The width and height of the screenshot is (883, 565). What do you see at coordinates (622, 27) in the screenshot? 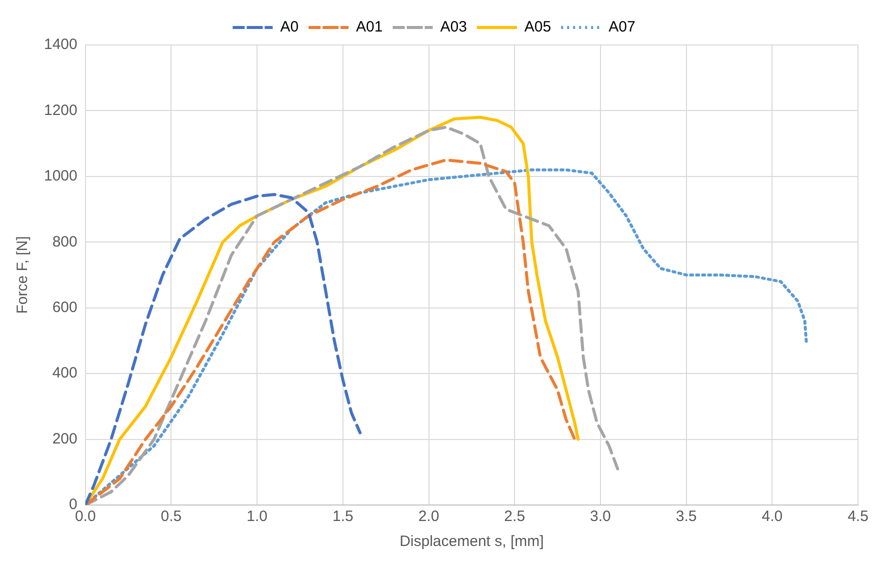
I see `legend-label: A07` at bounding box center [622, 27].